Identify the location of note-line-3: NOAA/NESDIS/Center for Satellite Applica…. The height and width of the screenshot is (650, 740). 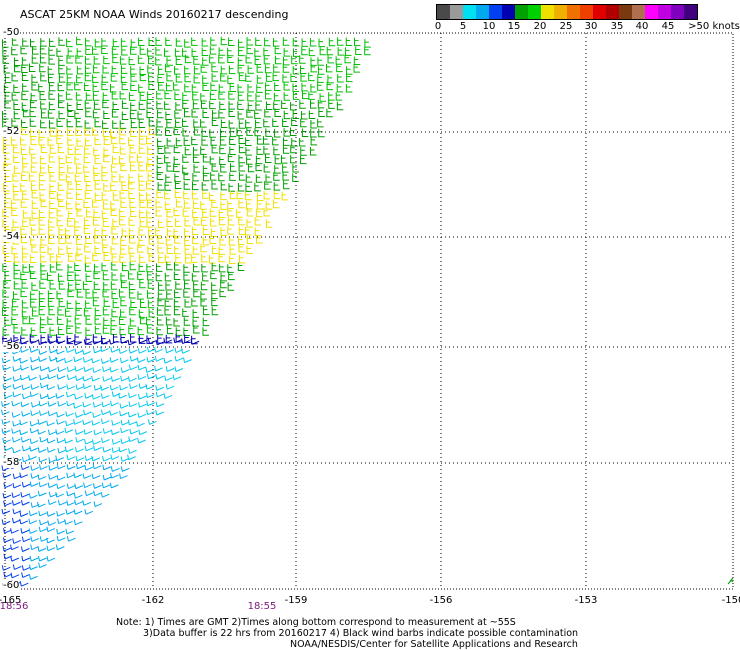
(434, 644).